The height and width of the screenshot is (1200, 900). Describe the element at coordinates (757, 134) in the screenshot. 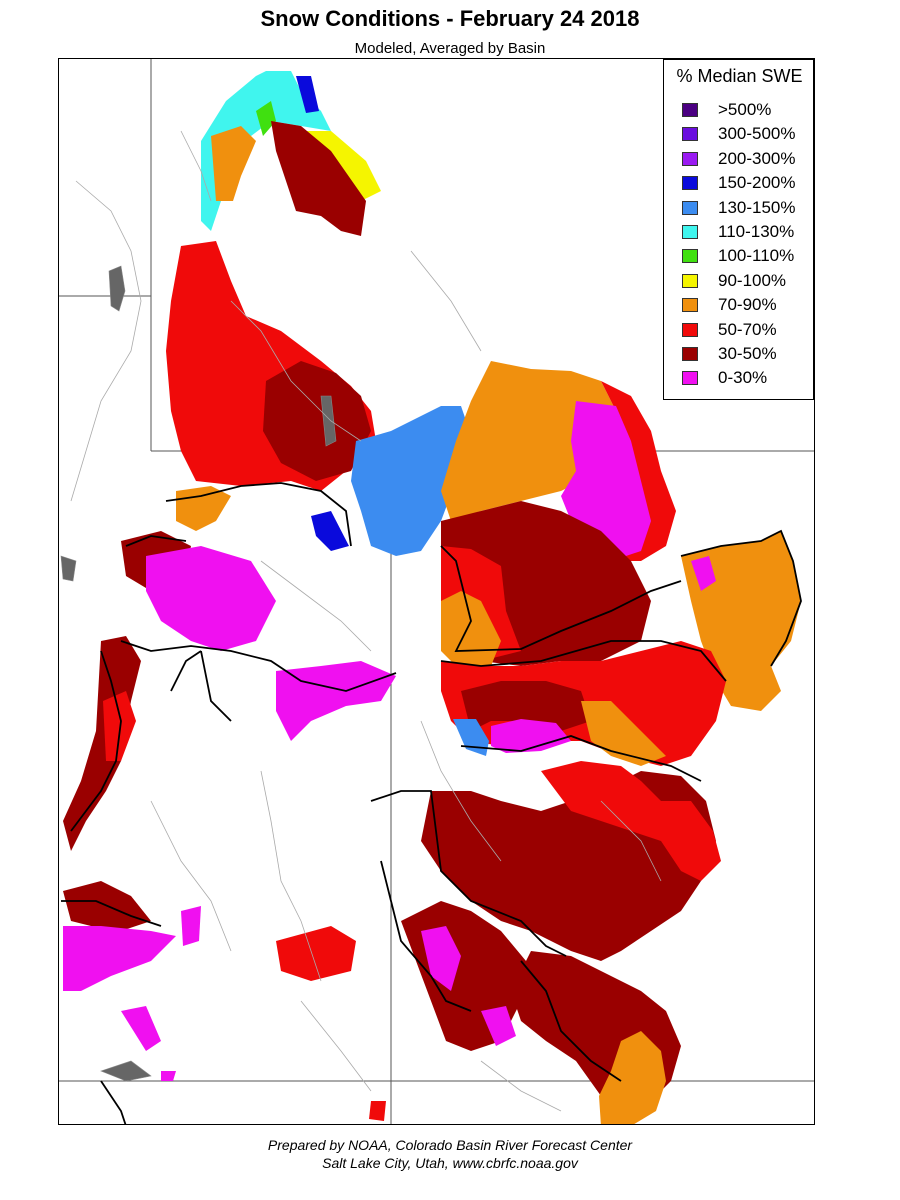

I see `legend-label: 300-500%` at that location.